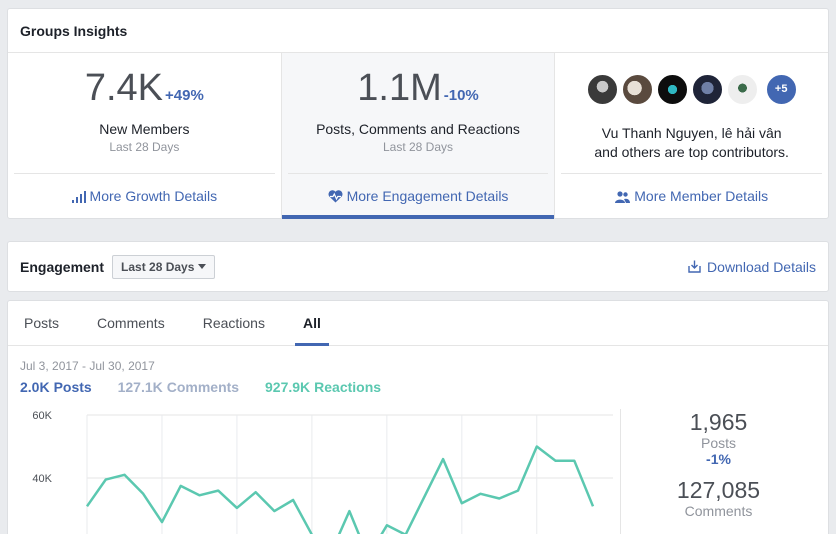 This screenshot has height=534, width=836. I want to click on date-range-dropdown: Last 28 Days, so click(164, 266).